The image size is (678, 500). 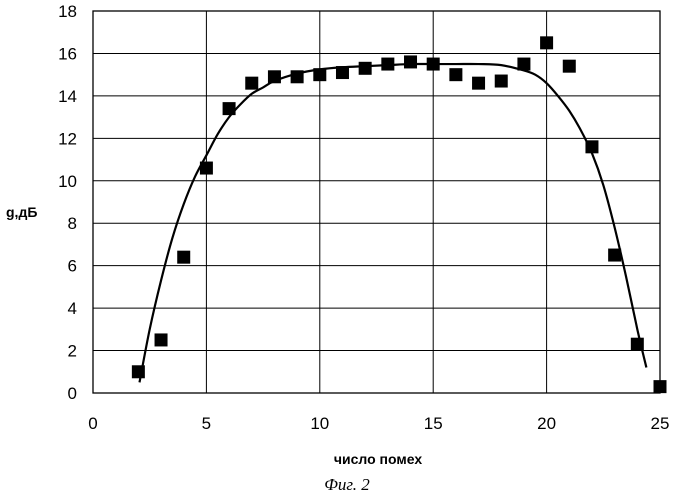 I want to click on y-tick-label: 18, so click(x=67, y=11).